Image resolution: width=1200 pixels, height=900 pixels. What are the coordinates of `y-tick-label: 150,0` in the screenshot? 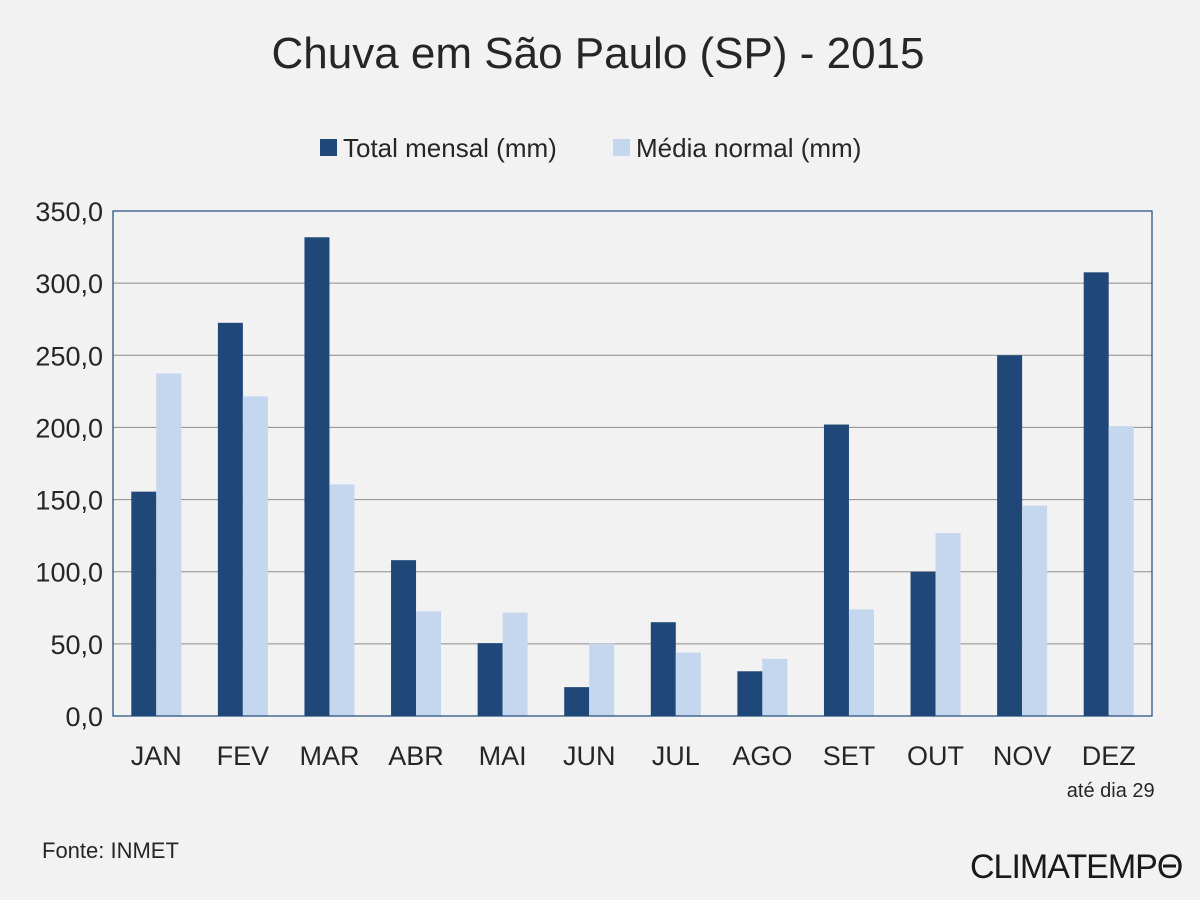 It's located at (69, 501).